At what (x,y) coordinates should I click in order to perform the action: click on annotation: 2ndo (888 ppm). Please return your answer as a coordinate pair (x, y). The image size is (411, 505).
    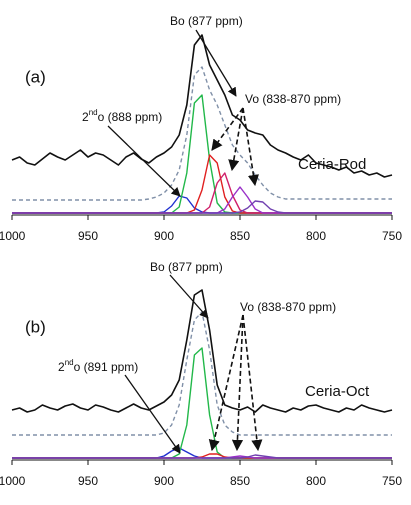
    Looking at the image, I should click on (122, 116).